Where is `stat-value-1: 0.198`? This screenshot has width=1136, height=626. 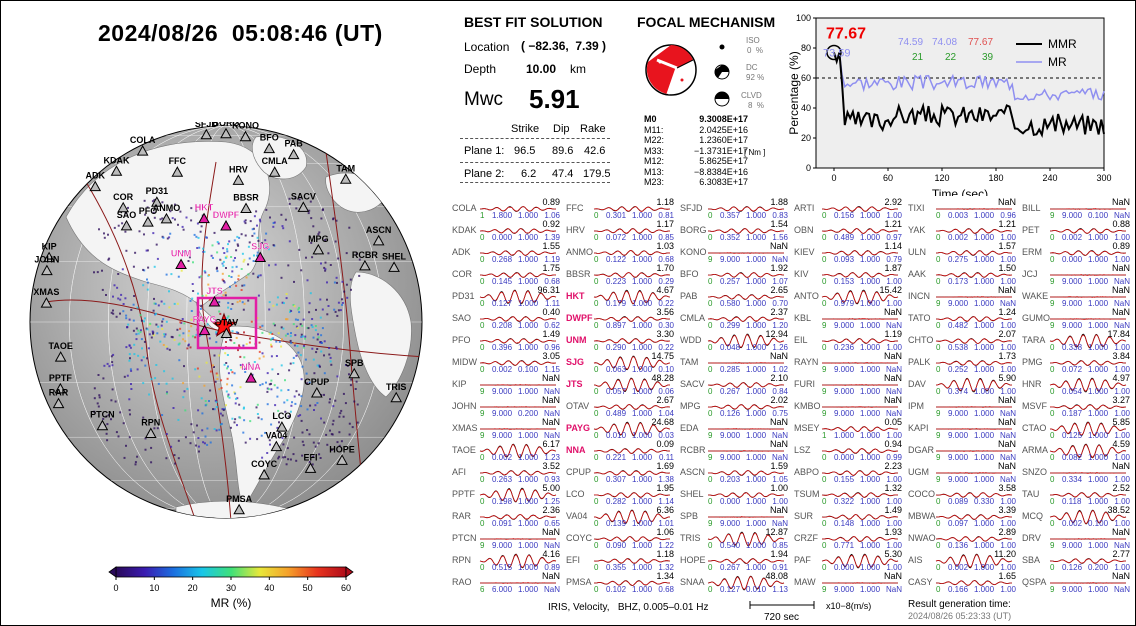 stat-value-1: 0.198 is located at coordinates (502, 501).